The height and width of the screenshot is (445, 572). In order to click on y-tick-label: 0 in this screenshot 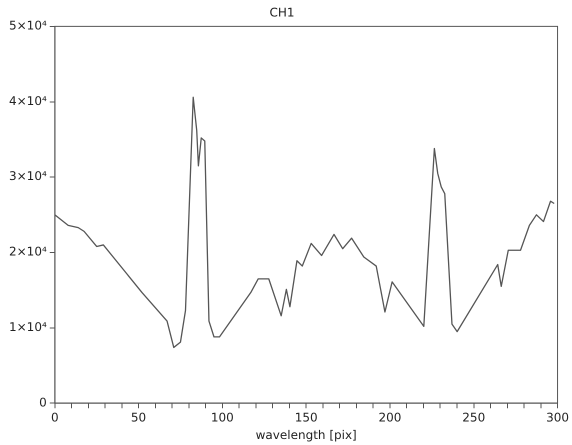, I will do `click(43, 402)`.